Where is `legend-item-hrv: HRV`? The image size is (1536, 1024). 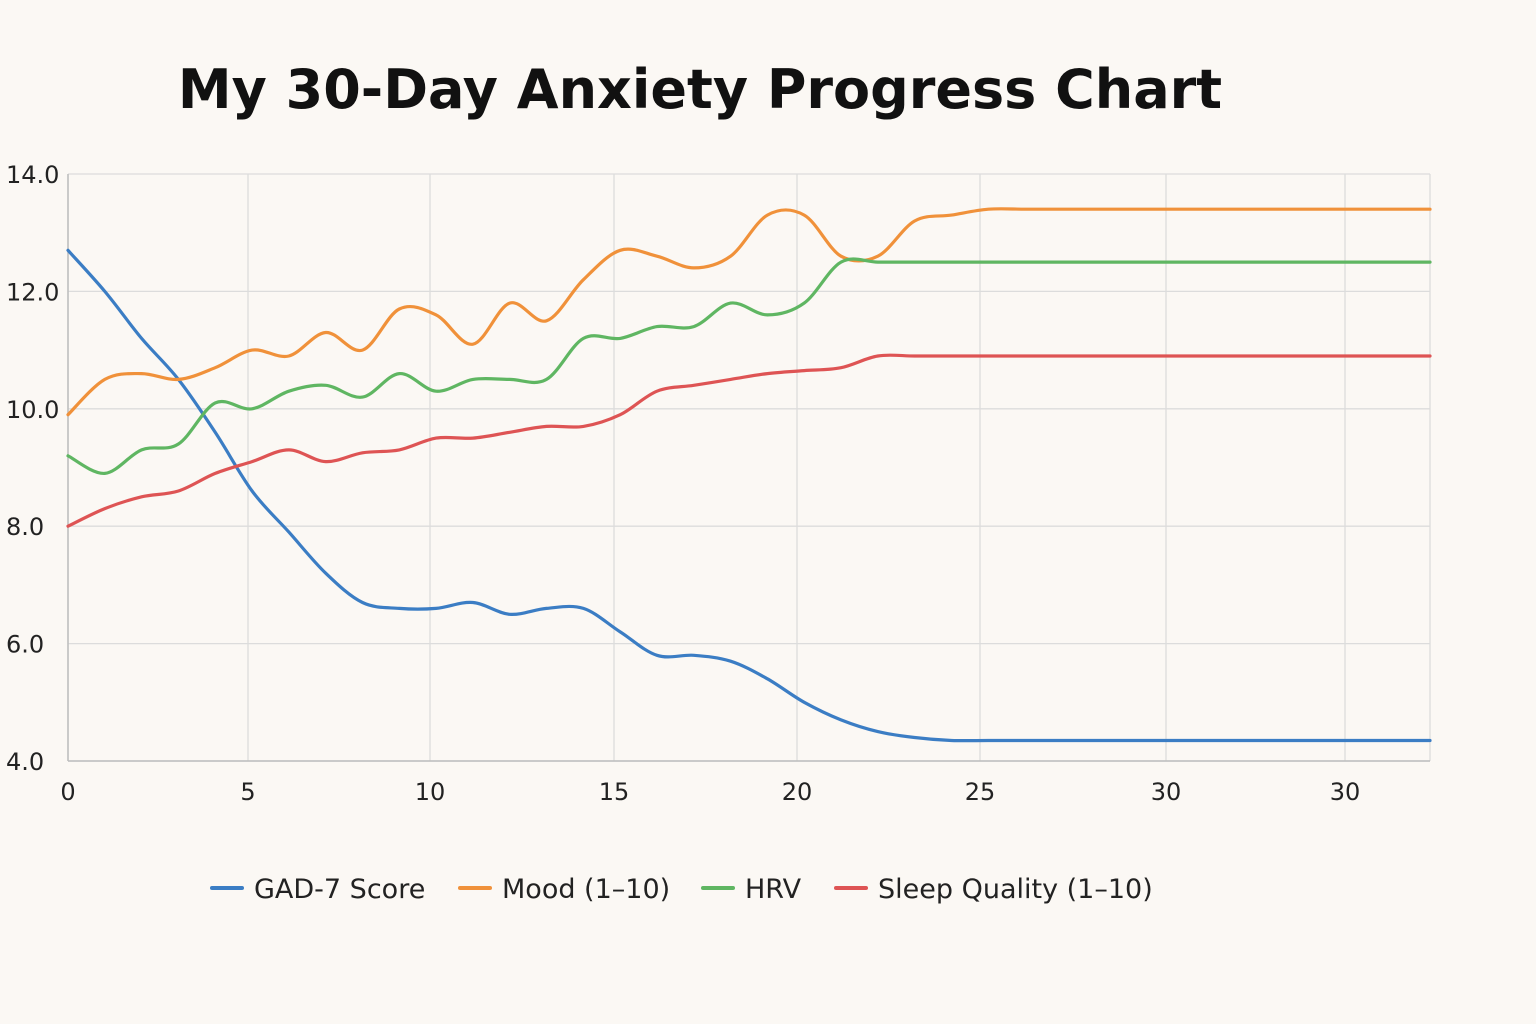
legend-item-hrv: HRV is located at coordinates (751, 889).